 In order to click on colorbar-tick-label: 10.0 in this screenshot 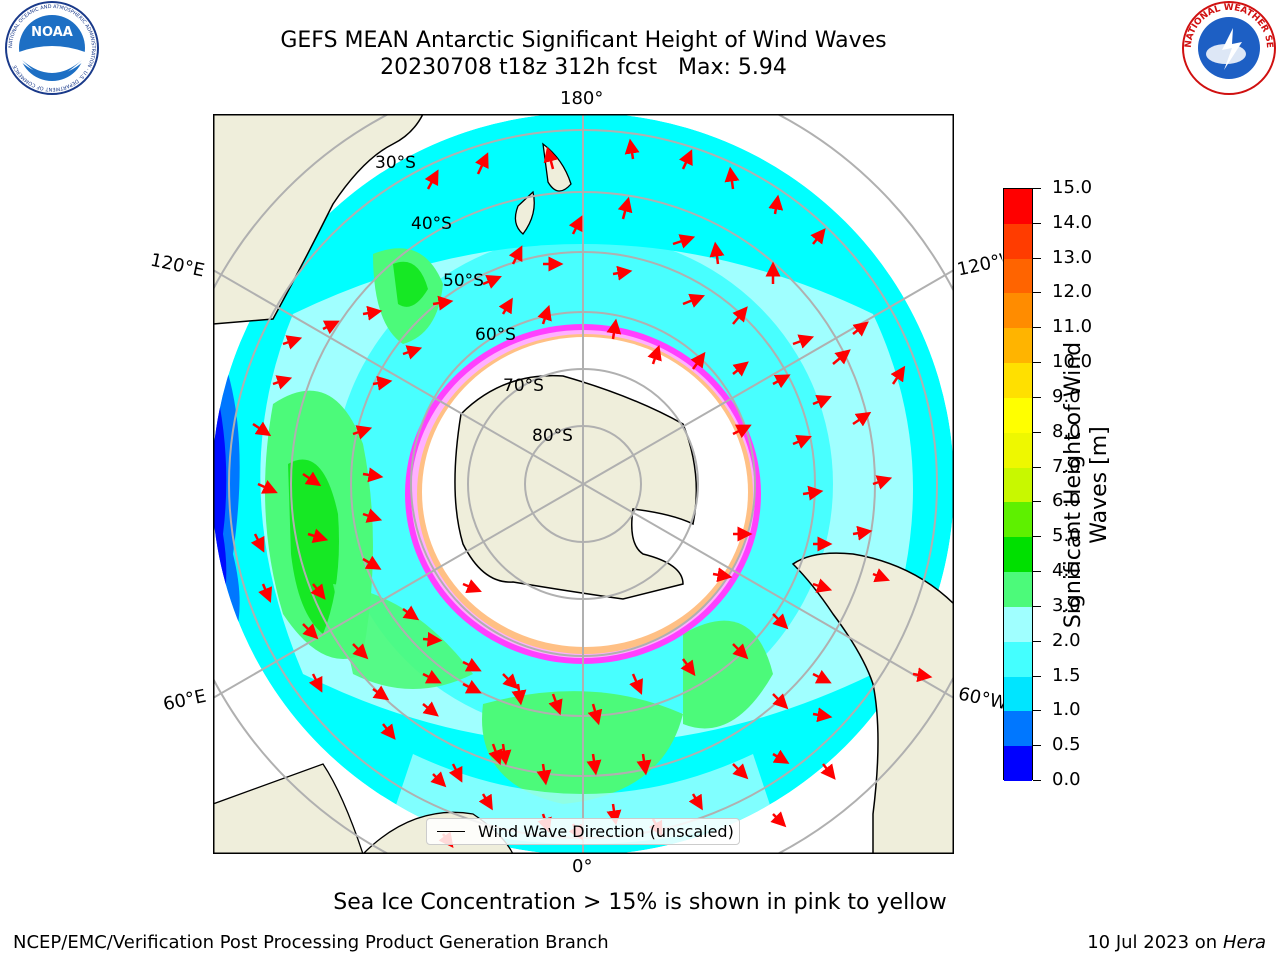, I will do `click(1072, 362)`.